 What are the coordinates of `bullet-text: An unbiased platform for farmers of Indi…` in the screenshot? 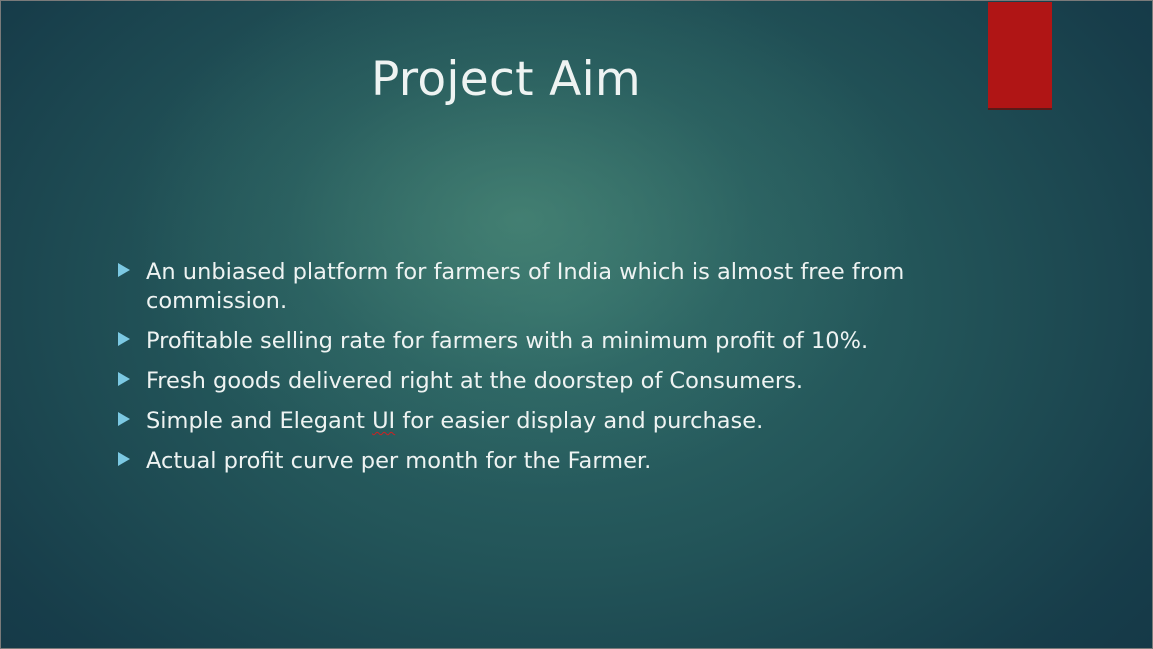 It's located at (525, 286).